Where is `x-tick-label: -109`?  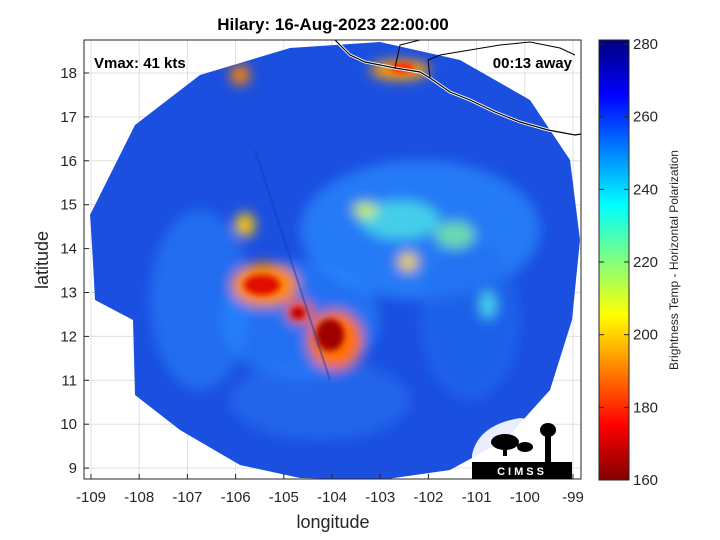 x-tick-label: -109 is located at coordinates (91, 497).